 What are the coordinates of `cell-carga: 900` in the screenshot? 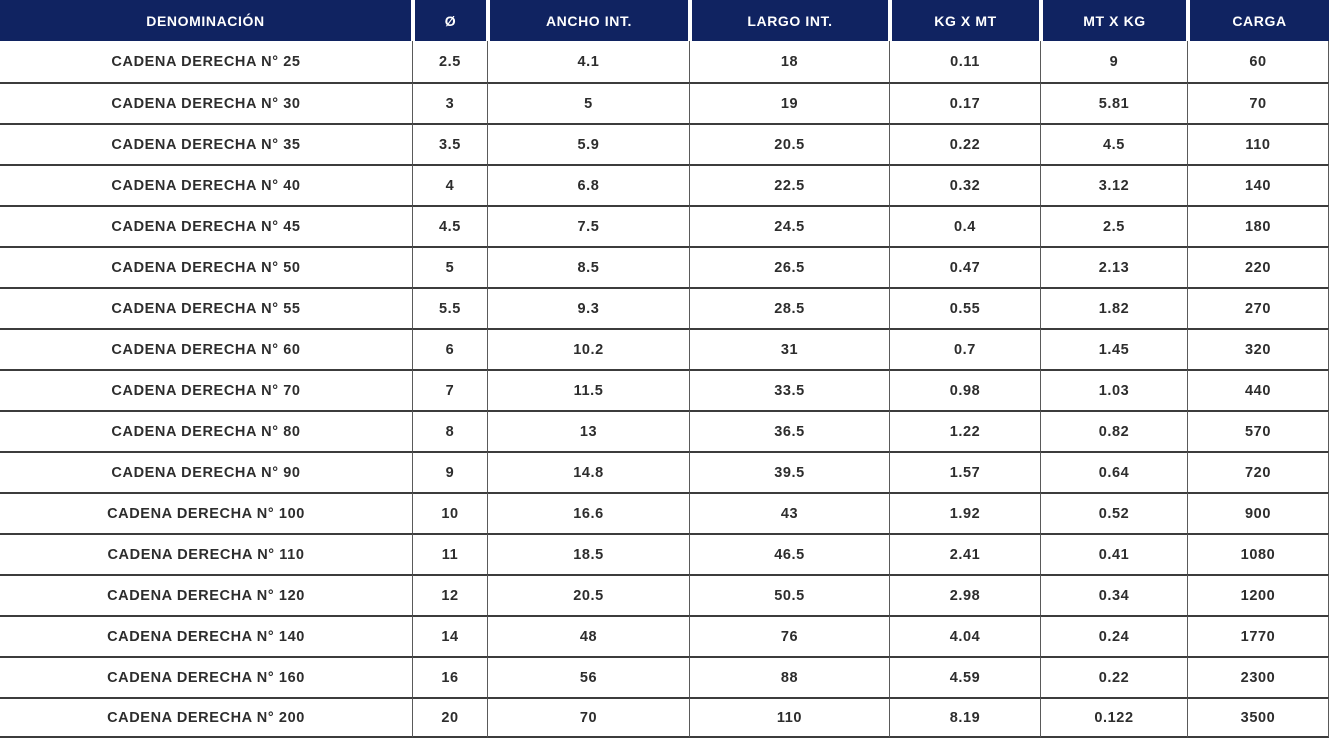 It's located at (1258, 512).